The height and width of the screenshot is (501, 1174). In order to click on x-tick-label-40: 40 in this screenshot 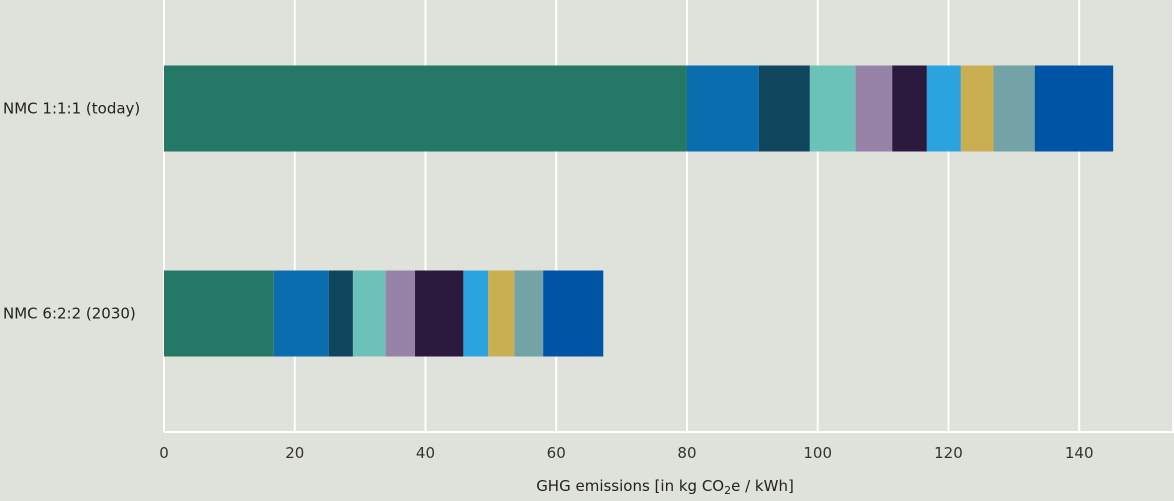, I will do `click(425, 453)`.